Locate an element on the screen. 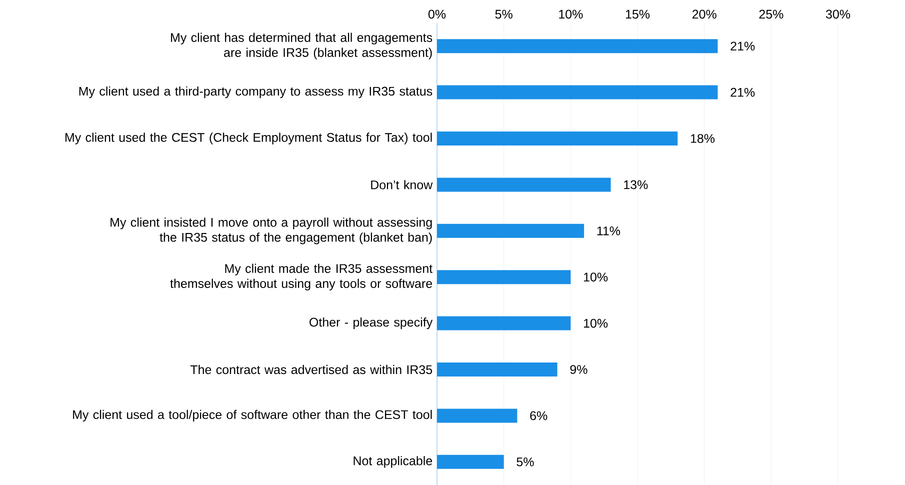 The width and height of the screenshot is (905, 485). y-tick-label: The contract was advertised as within IR35 is located at coordinates (311, 369).